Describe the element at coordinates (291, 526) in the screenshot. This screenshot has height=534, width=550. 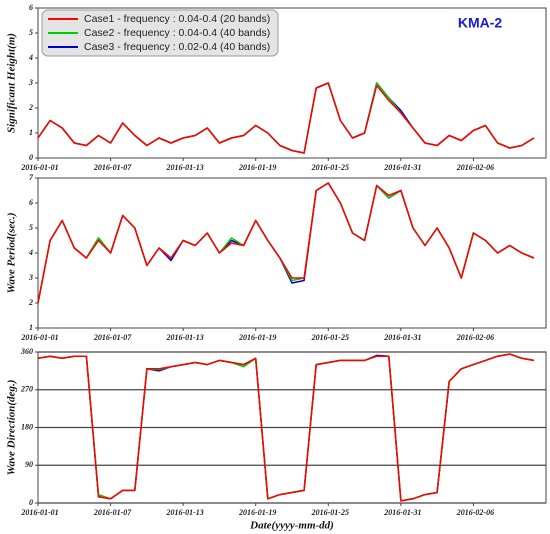
I see `x-axis-label: Date(yyyy-mm-dd)` at that location.